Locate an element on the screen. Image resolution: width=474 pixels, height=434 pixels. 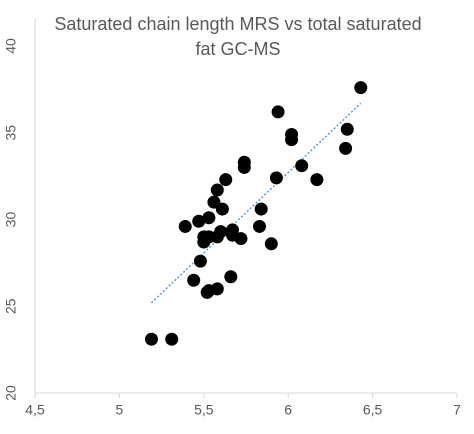
x-tick-label: 4,5 is located at coordinates (35, 410).